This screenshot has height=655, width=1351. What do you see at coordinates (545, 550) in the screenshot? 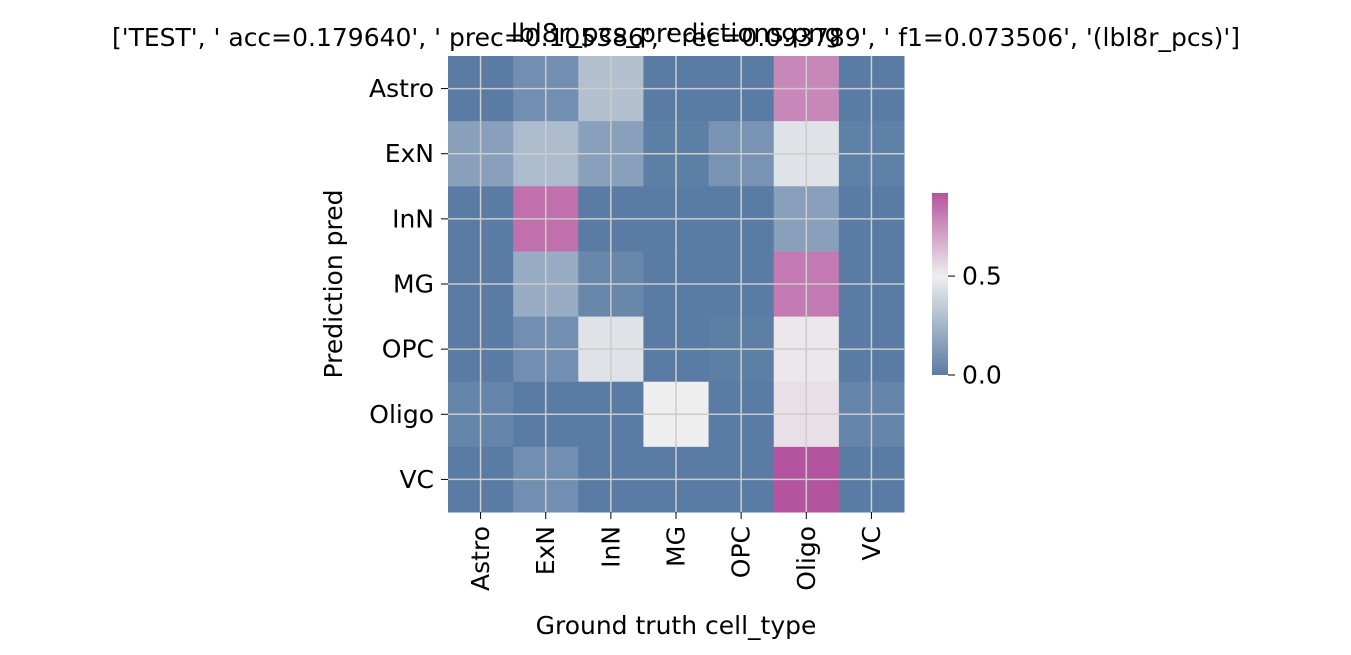
I see `x-tick-label: ExN` at bounding box center [545, 550].